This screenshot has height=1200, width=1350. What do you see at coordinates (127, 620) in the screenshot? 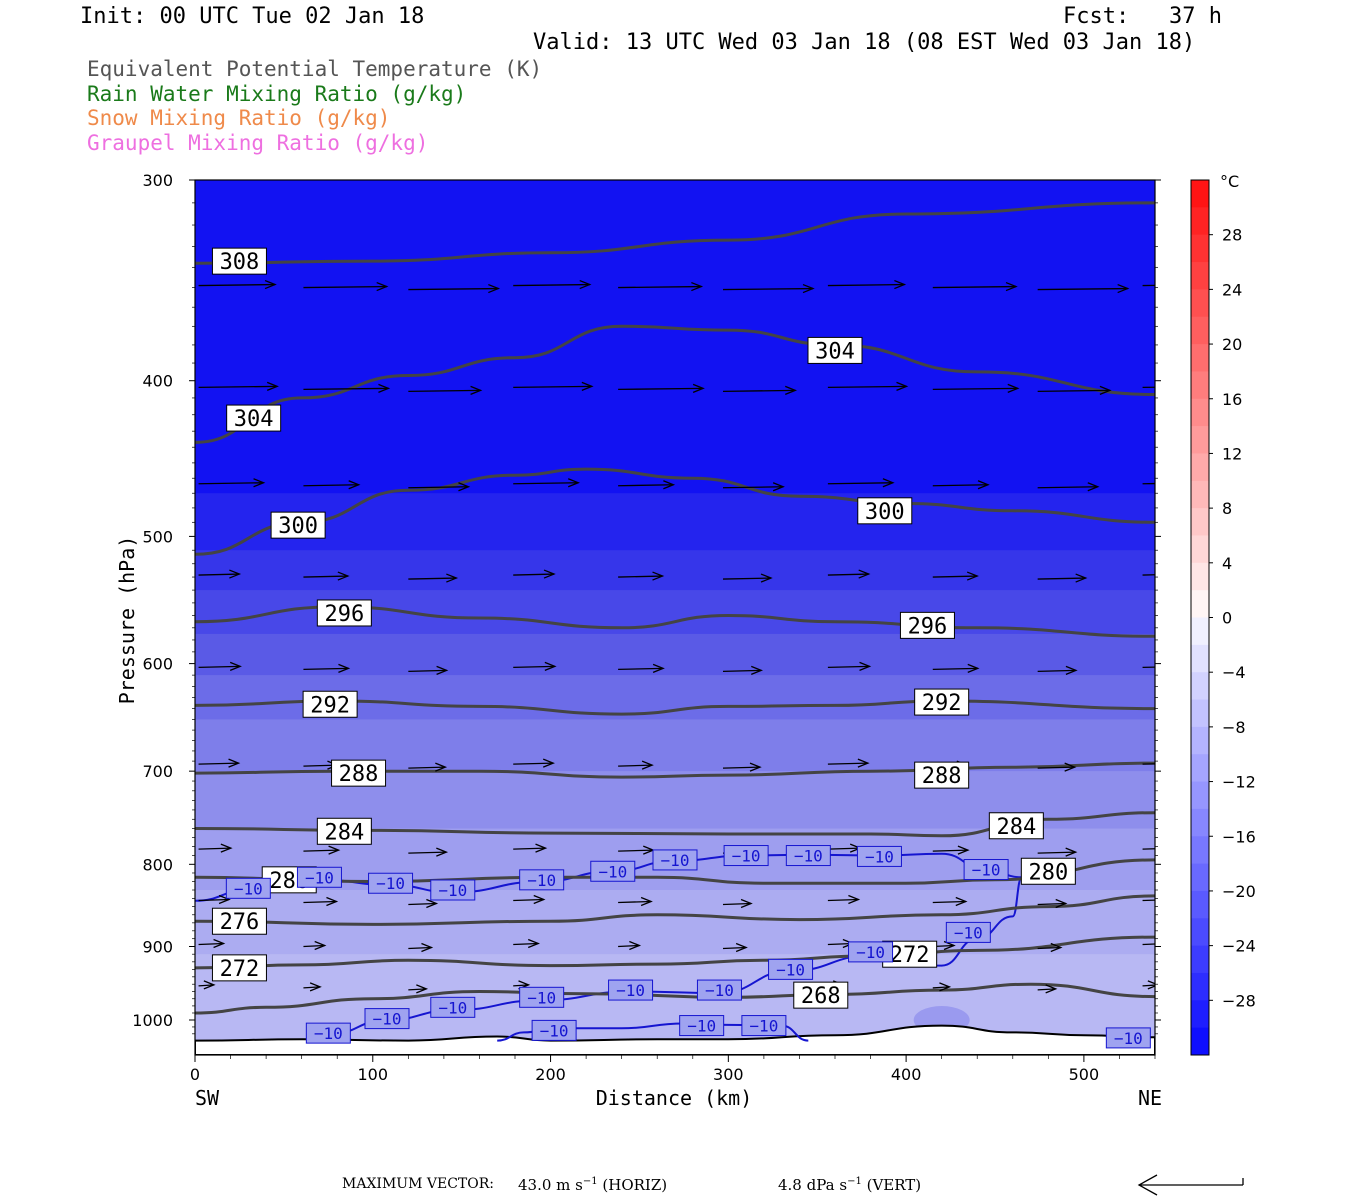
I see `y-axis-label: Pressure (hPa)` at bounding box center [127, 620].